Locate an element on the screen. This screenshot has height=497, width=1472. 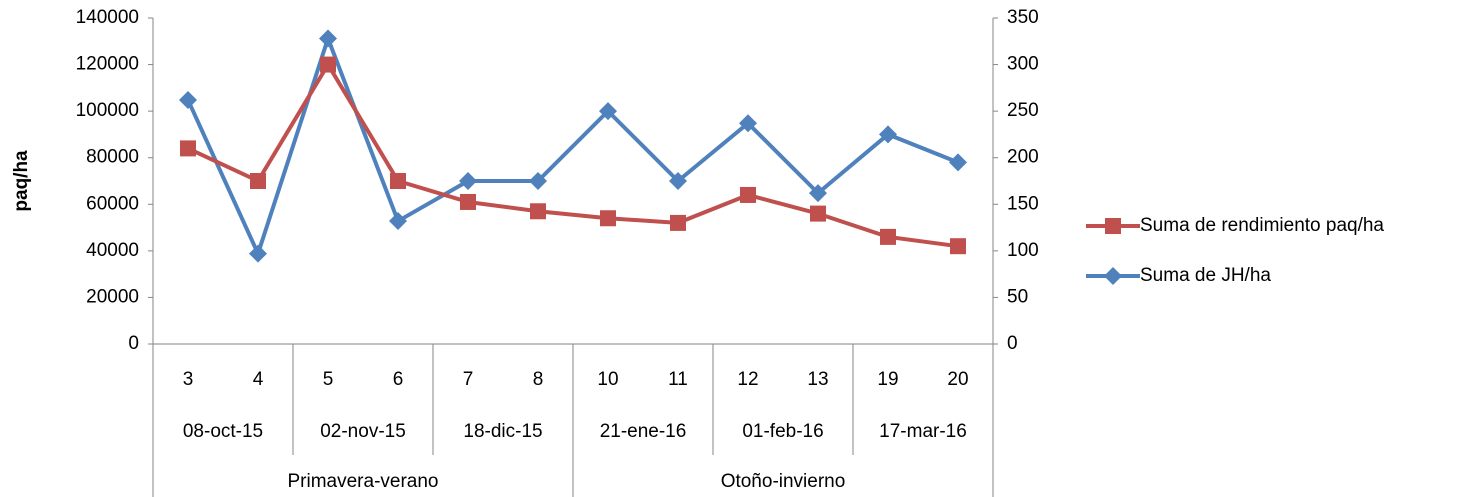
x-tick-label: 13 is located at coordinates (817, 379).